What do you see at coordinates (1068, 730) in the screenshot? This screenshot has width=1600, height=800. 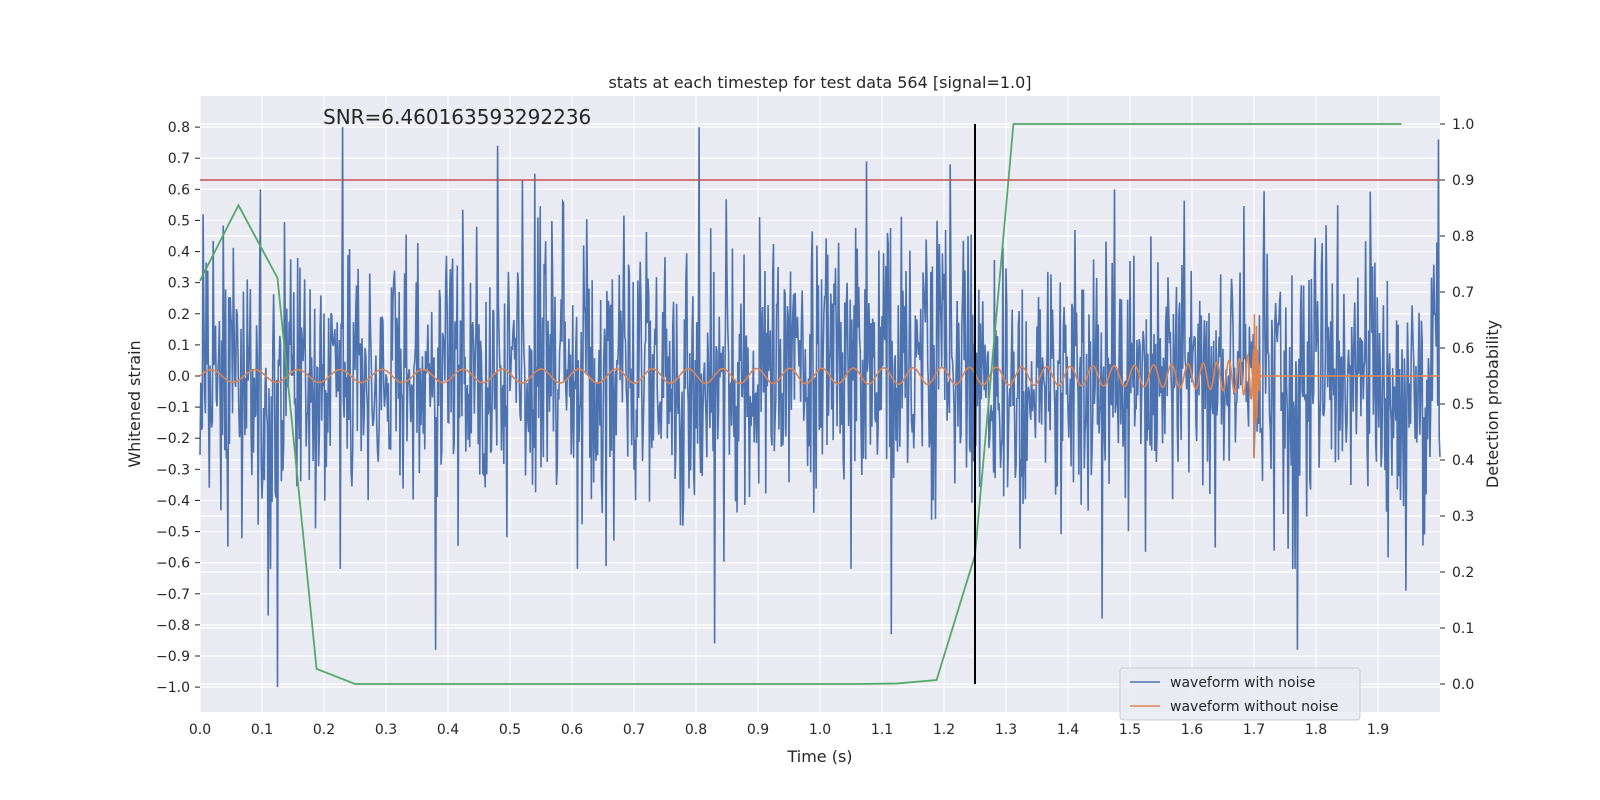 I see `x-tick-label: 1.4` at bounding box center [1068, 730].